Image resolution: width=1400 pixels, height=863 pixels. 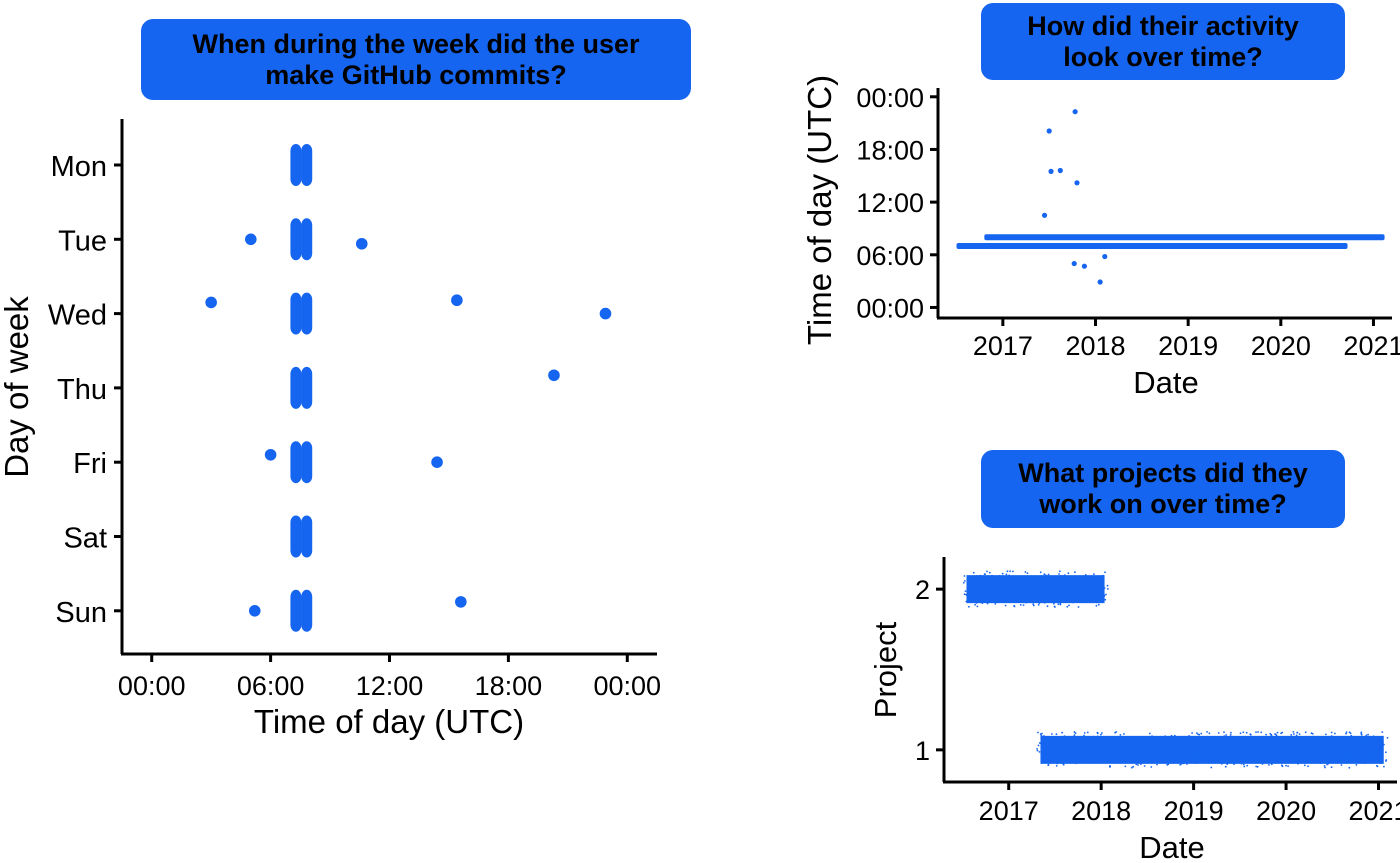 I want to click on chart2-commit-band, so click(x=1152, y=246).